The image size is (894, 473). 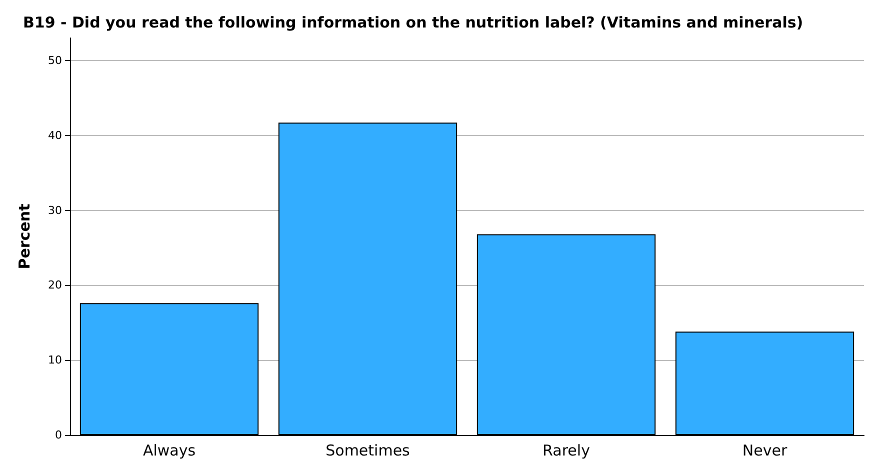 I want to click on y-tick-label: 30, so click(x=55, y=210).